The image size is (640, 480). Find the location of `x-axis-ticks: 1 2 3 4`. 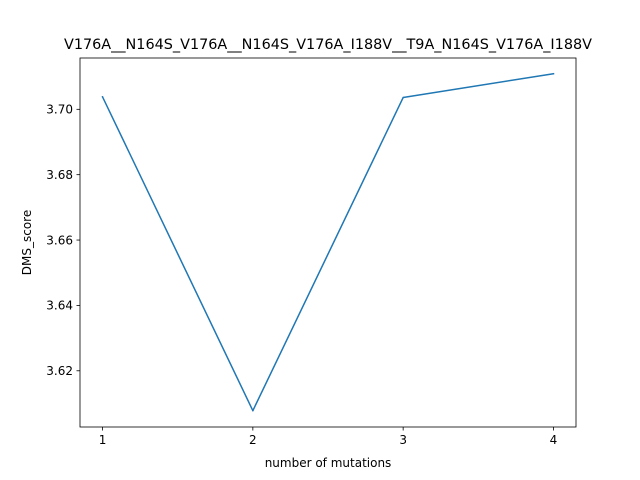

x-axis-ticks: 1 2 3 4 is located at coordinates (328, 437).